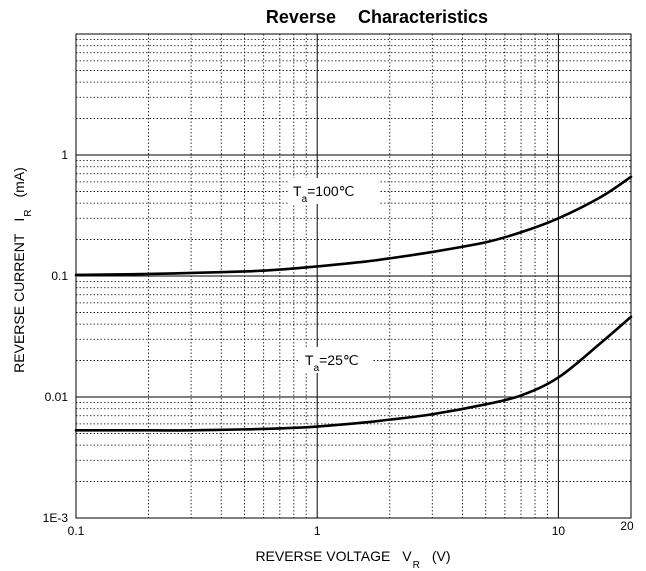  I want to click on y-axis-label-symbol: I, so click(19, 220).